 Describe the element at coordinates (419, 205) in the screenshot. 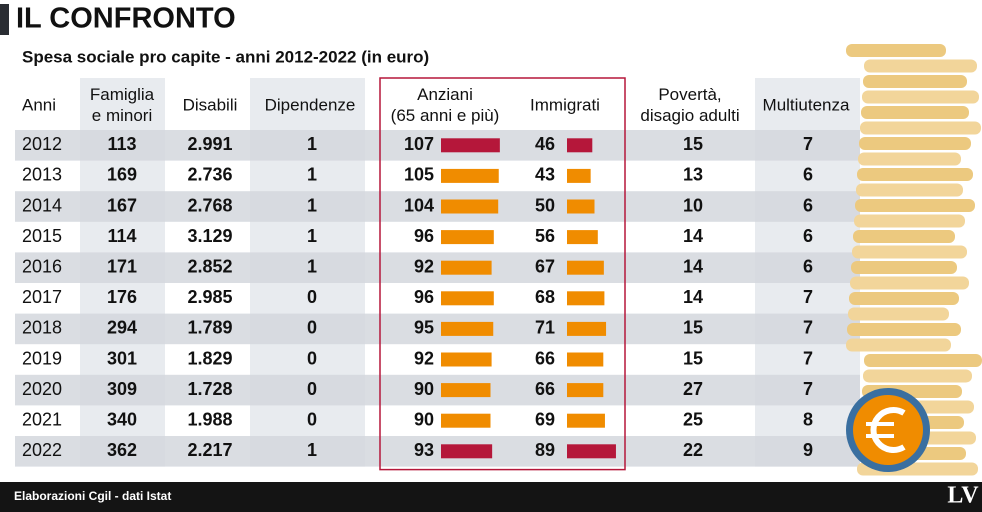

I see `cell-value: 104` at that location.